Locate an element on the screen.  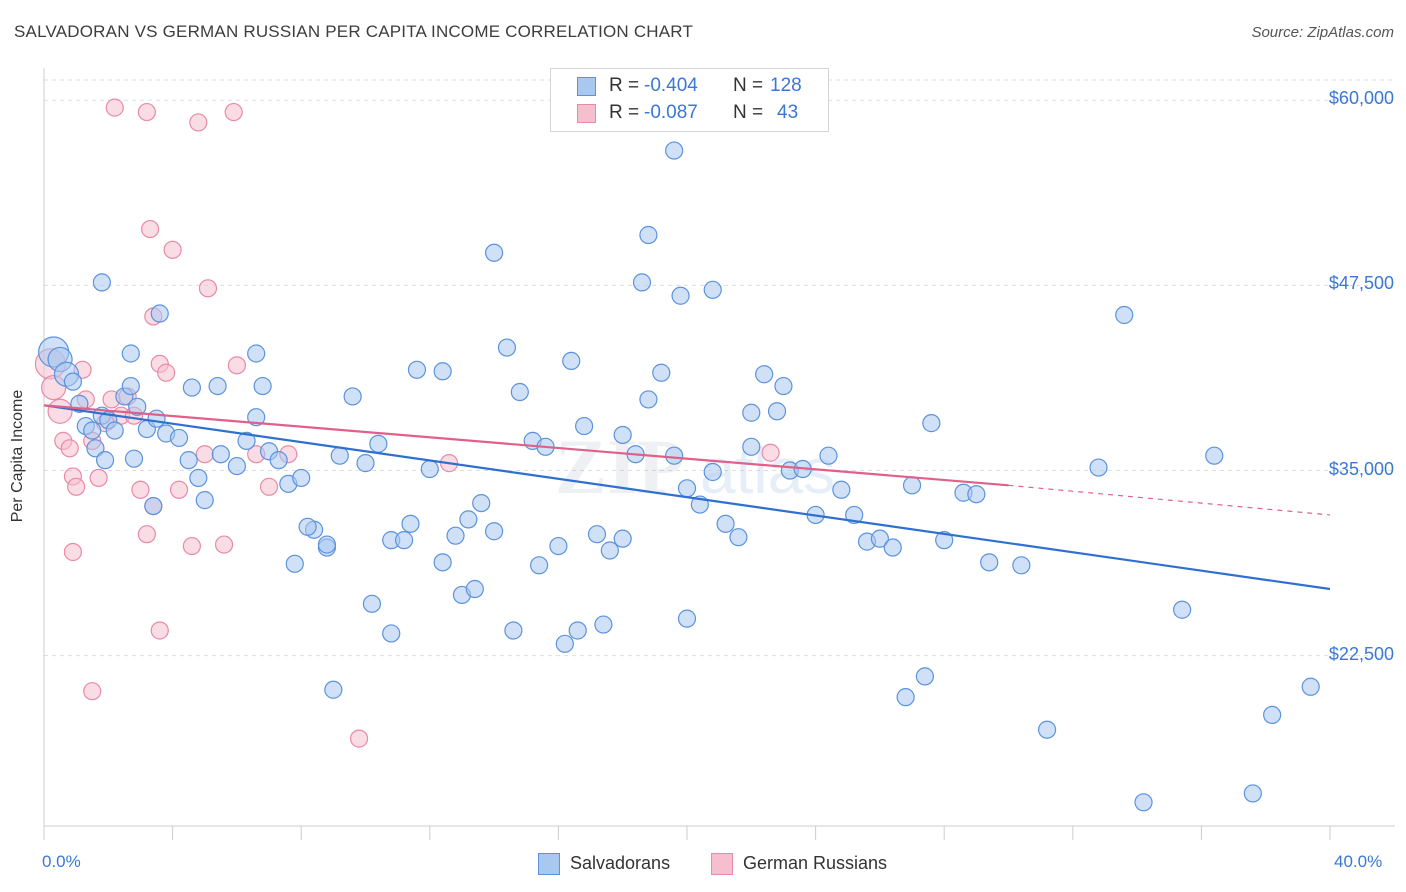
legend-r-value: -0.087 is located at coordinates (671, 112).